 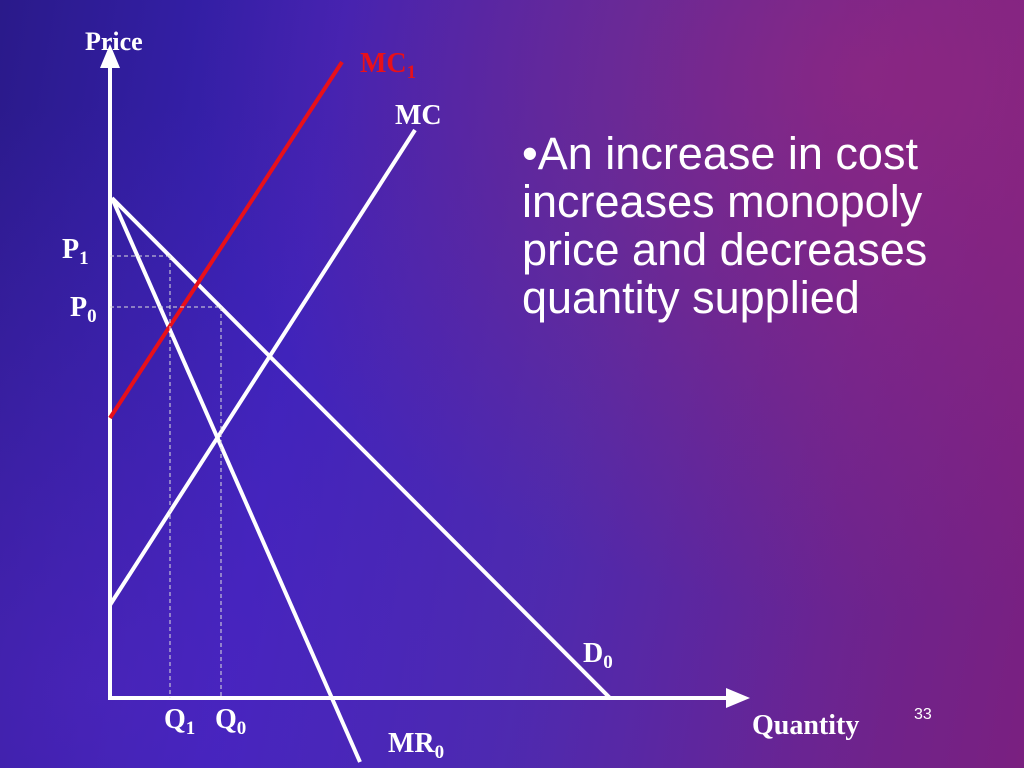 I want to click on x-arrow, so click(x=738, y=698).